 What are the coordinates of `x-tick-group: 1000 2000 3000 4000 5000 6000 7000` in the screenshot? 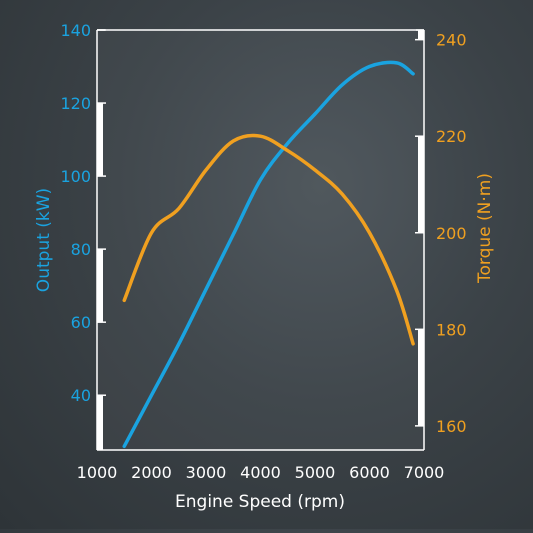 It's located at (261, 472).